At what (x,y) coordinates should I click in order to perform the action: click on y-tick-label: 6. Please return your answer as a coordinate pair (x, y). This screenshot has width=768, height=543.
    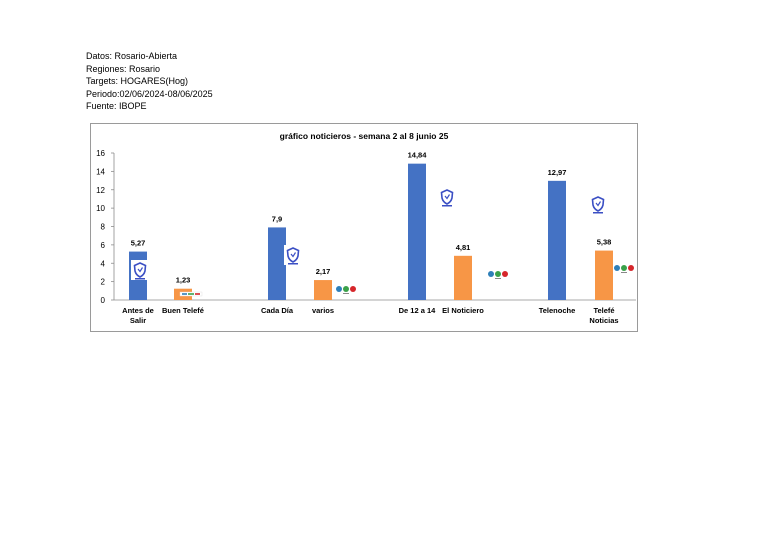
    Looking at the image, I should click on (103, 245).